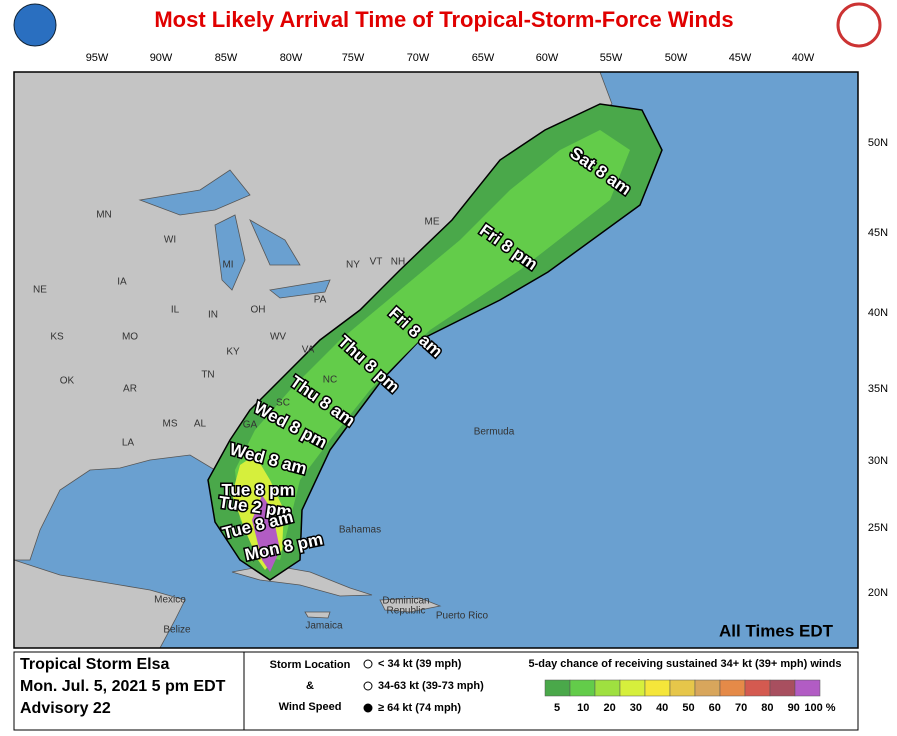  I want to click on place-label: GA, so click(250, 425).